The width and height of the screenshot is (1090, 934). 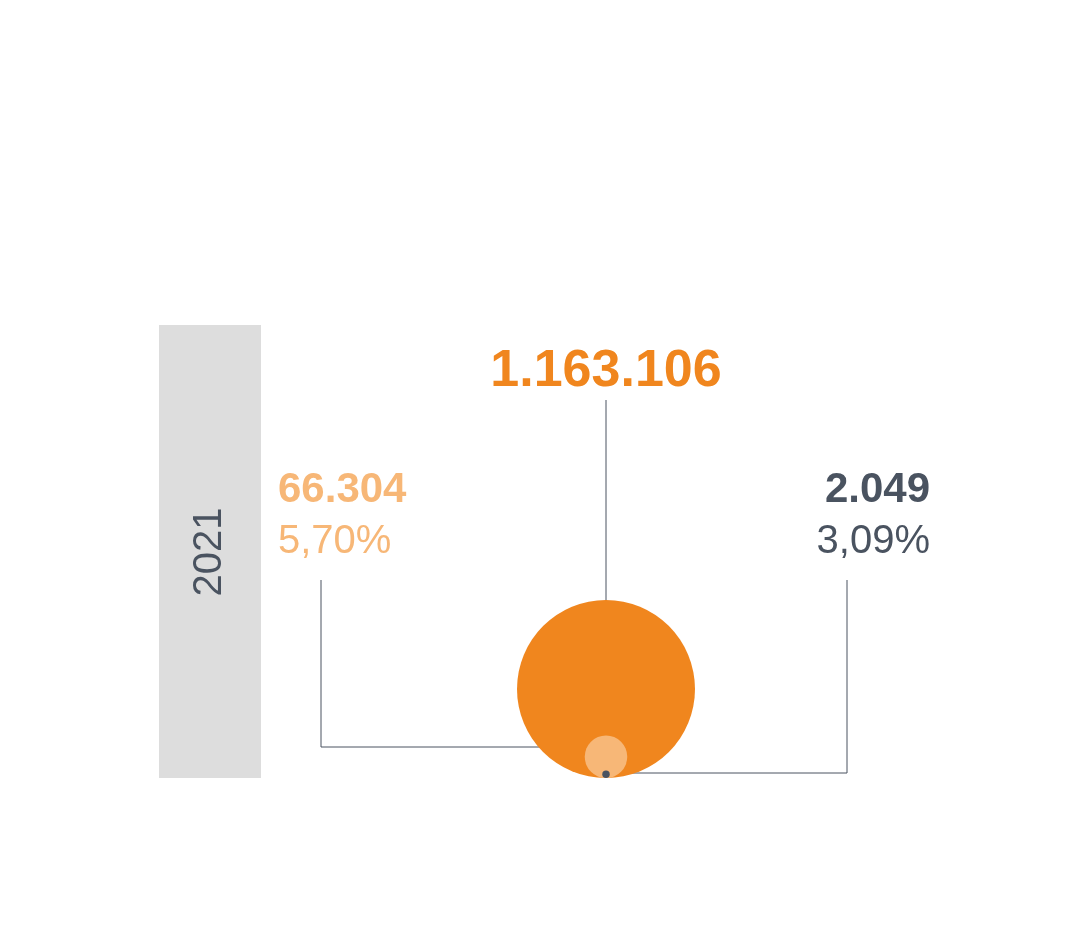 I want to click on data-label: 2.049, so click(x=877, y=487).